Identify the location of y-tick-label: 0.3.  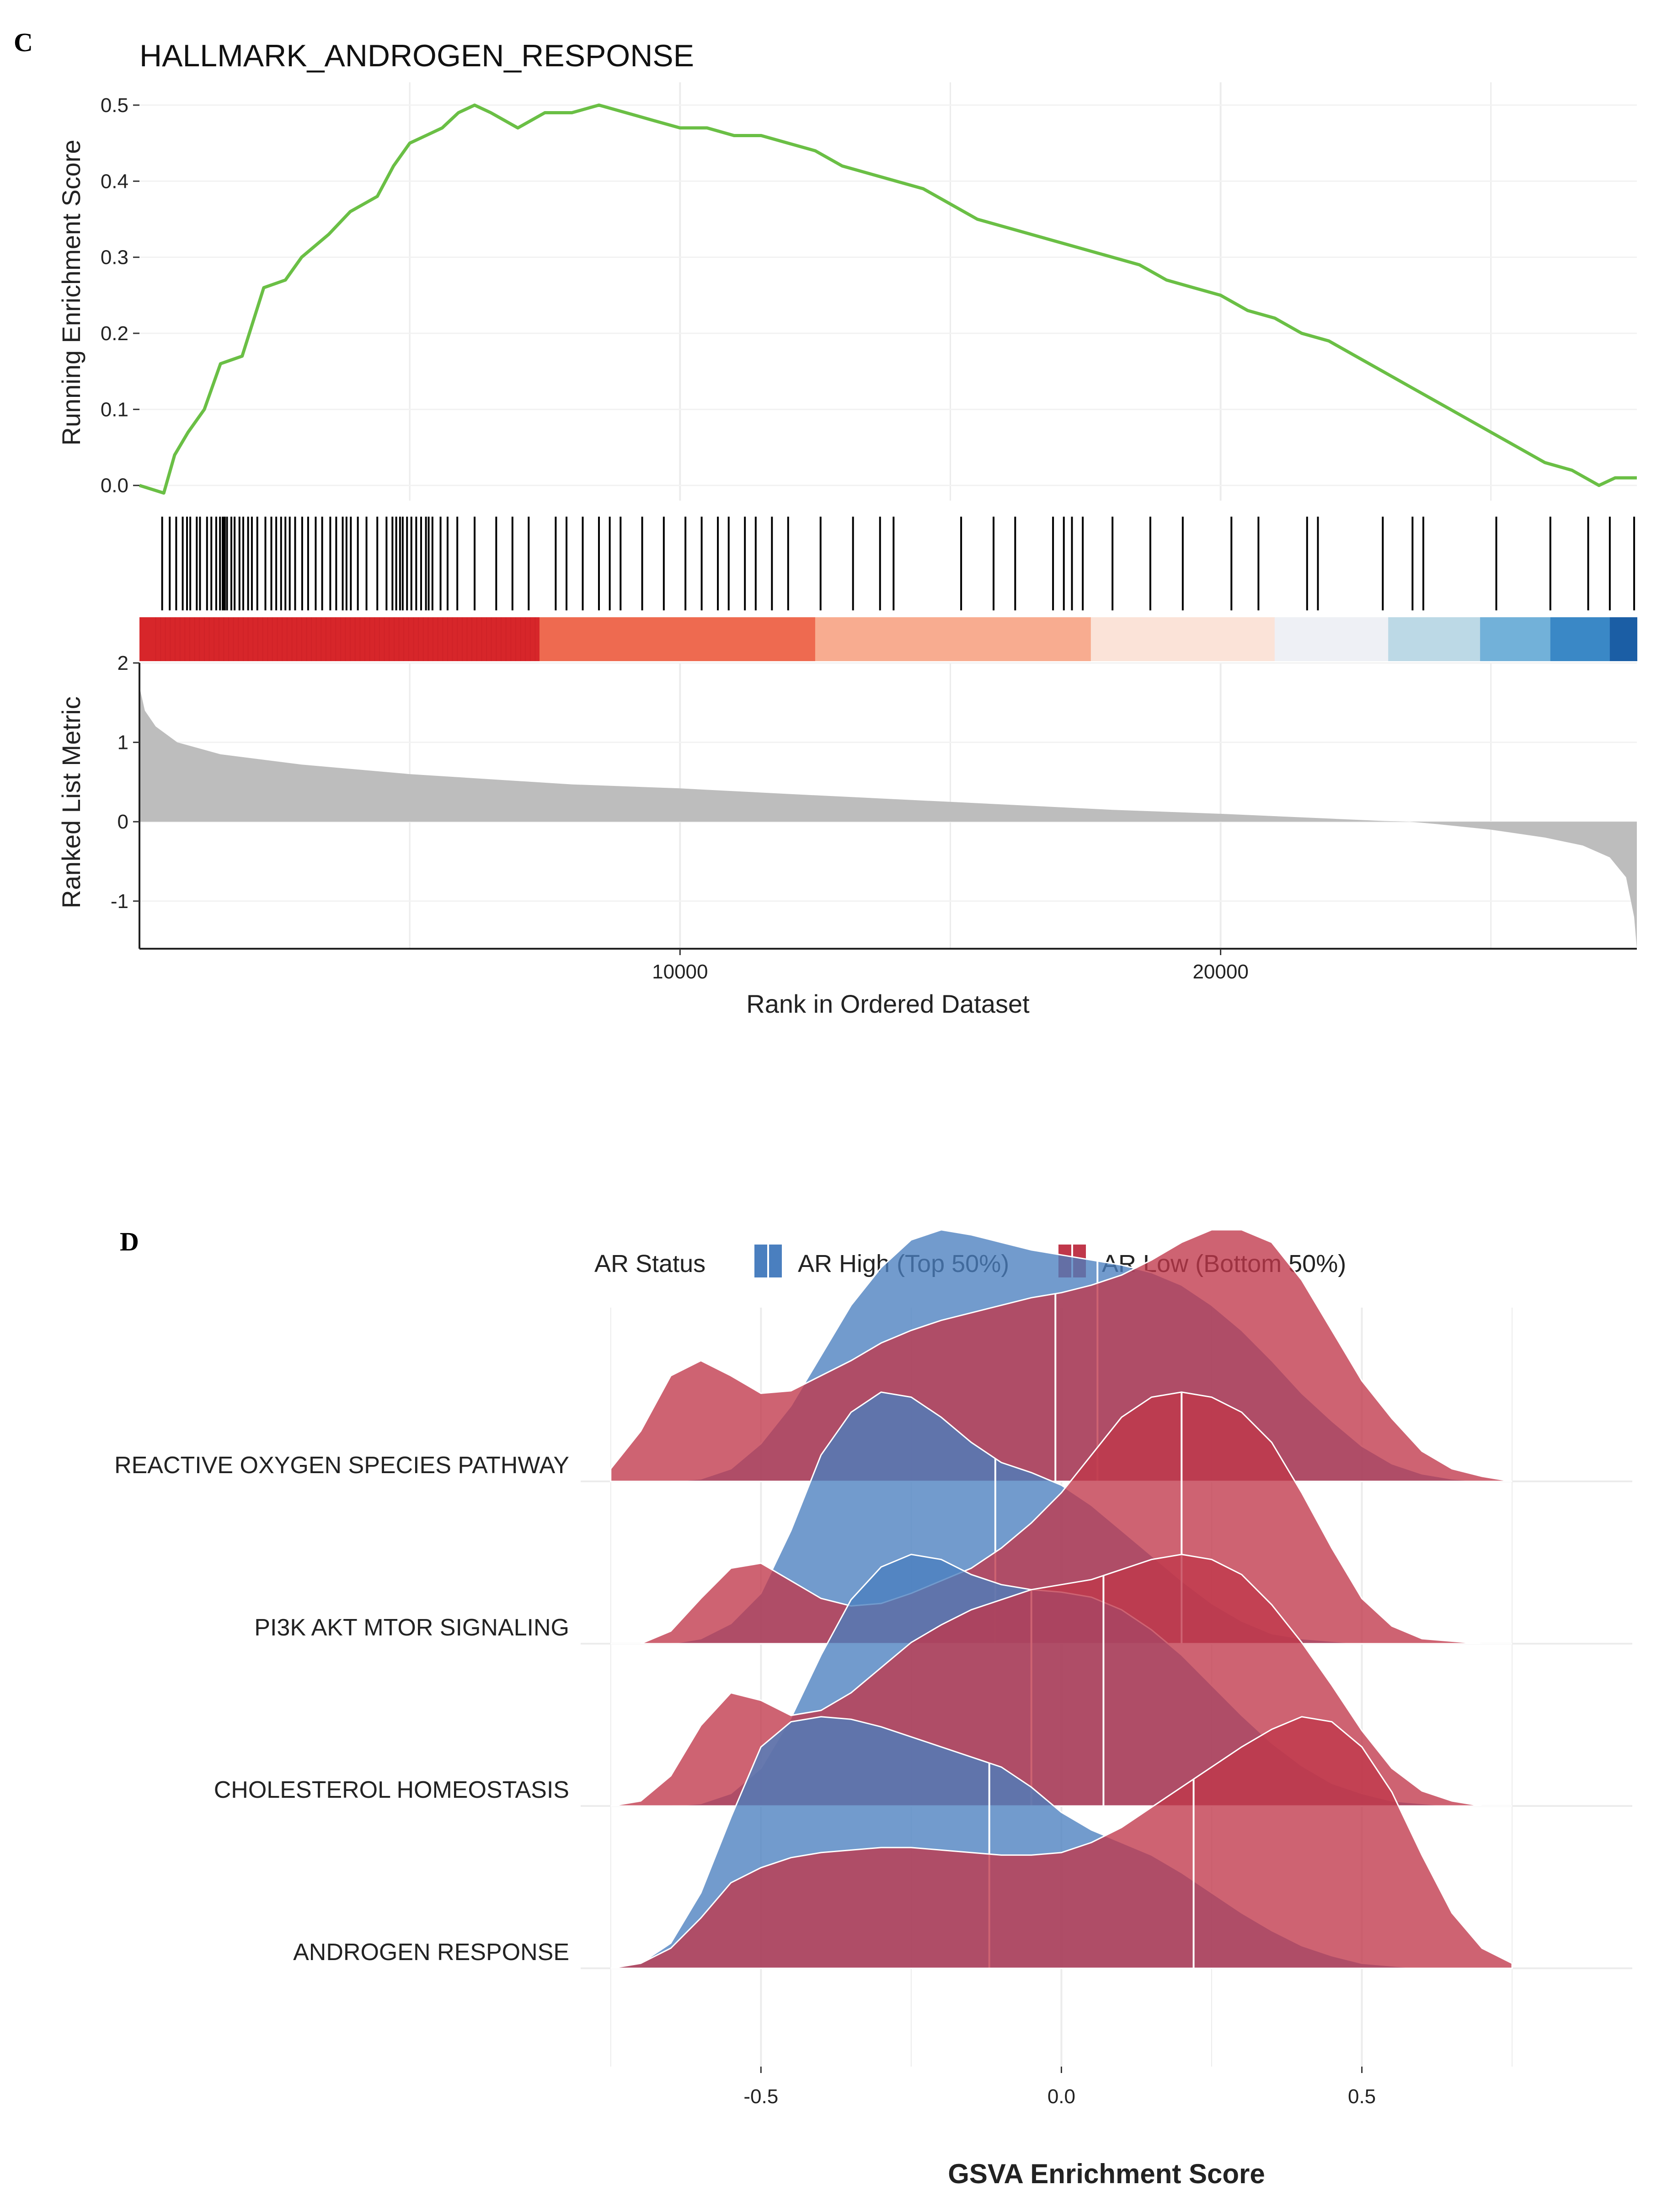
(114, 257).